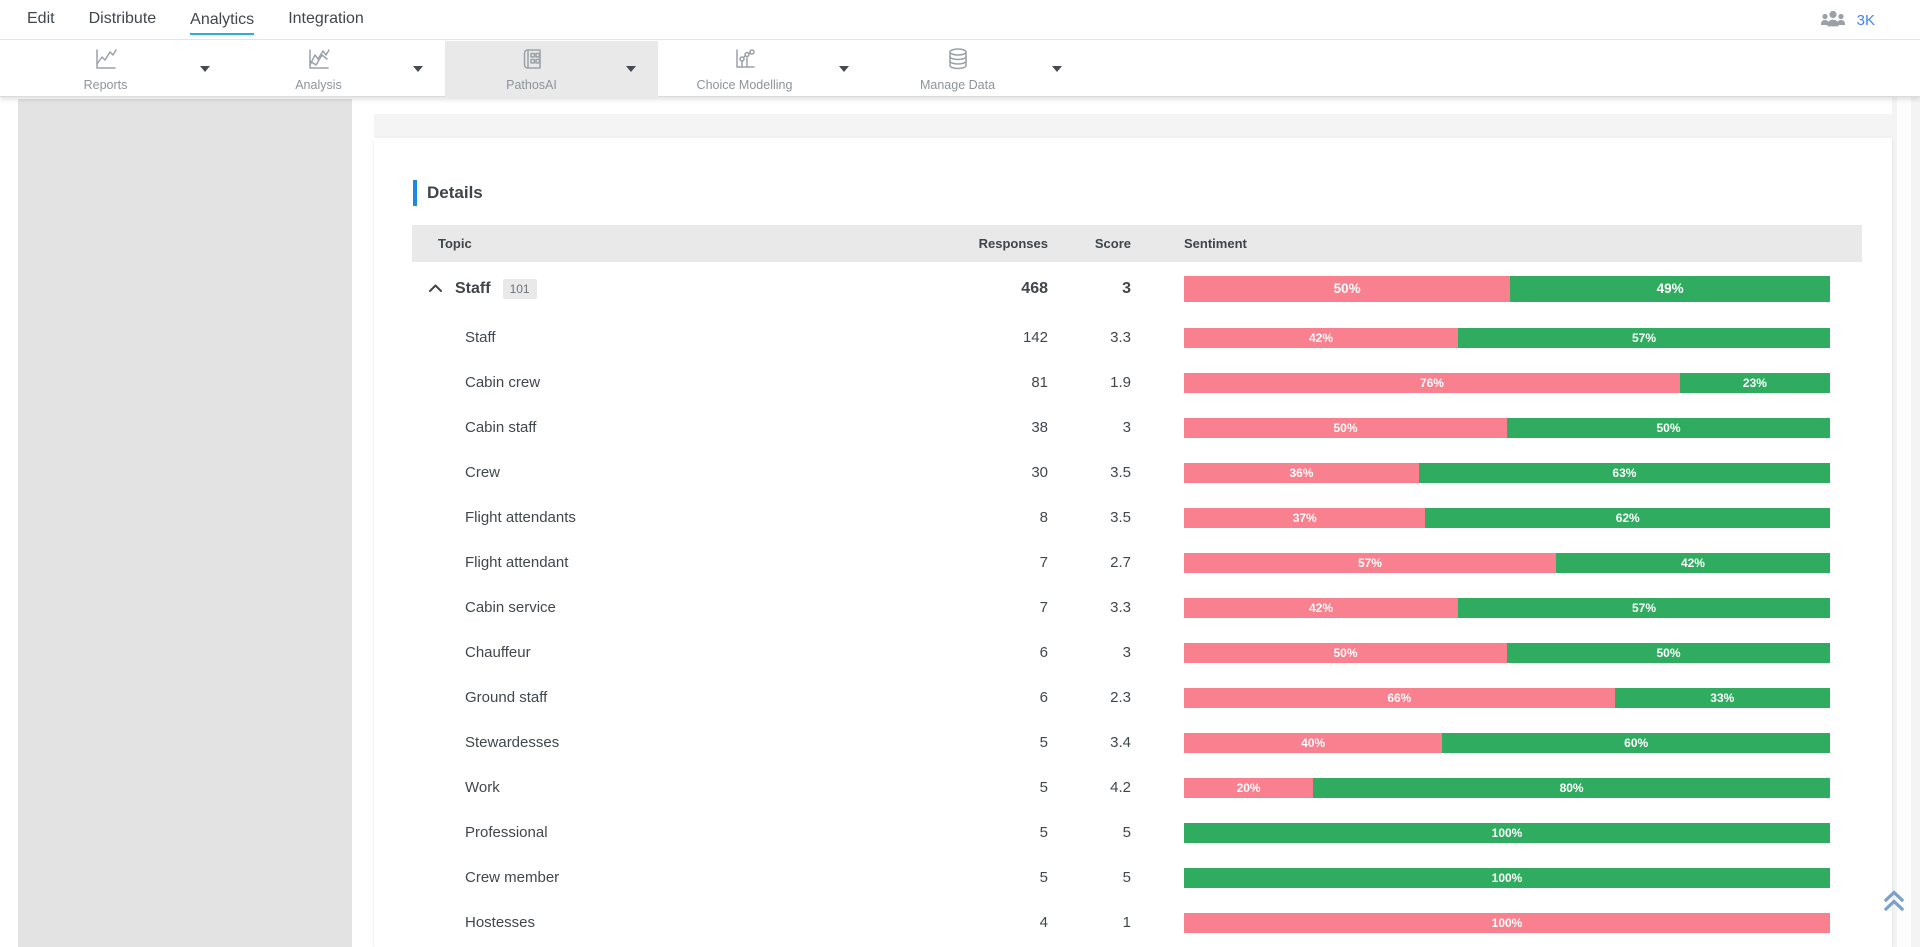 The width and height of the screenshot is (1920, 947). Describe the element at coordinates (222, 23) in the screenshot. I see `menu-item-analytics: Analytics` at that location.